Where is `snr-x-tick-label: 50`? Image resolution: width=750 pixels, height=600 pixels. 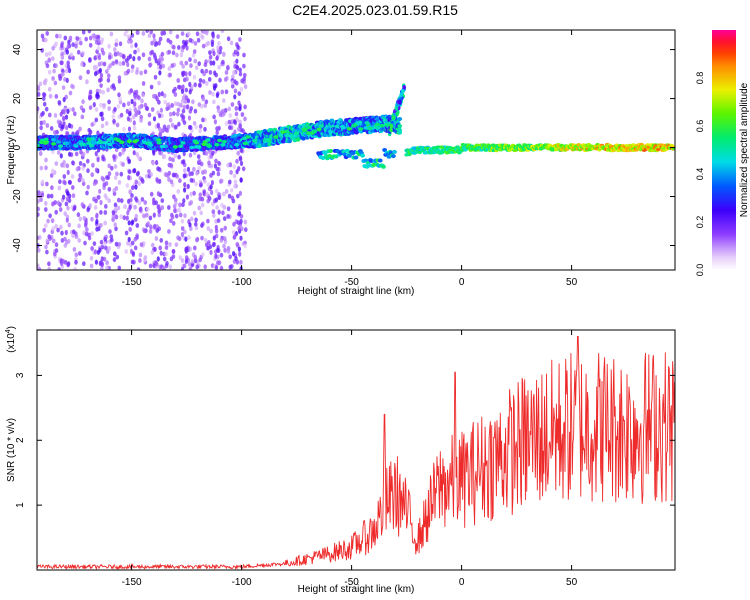
snr-x-tick-label: 50 is located at coordinates (572, 582).